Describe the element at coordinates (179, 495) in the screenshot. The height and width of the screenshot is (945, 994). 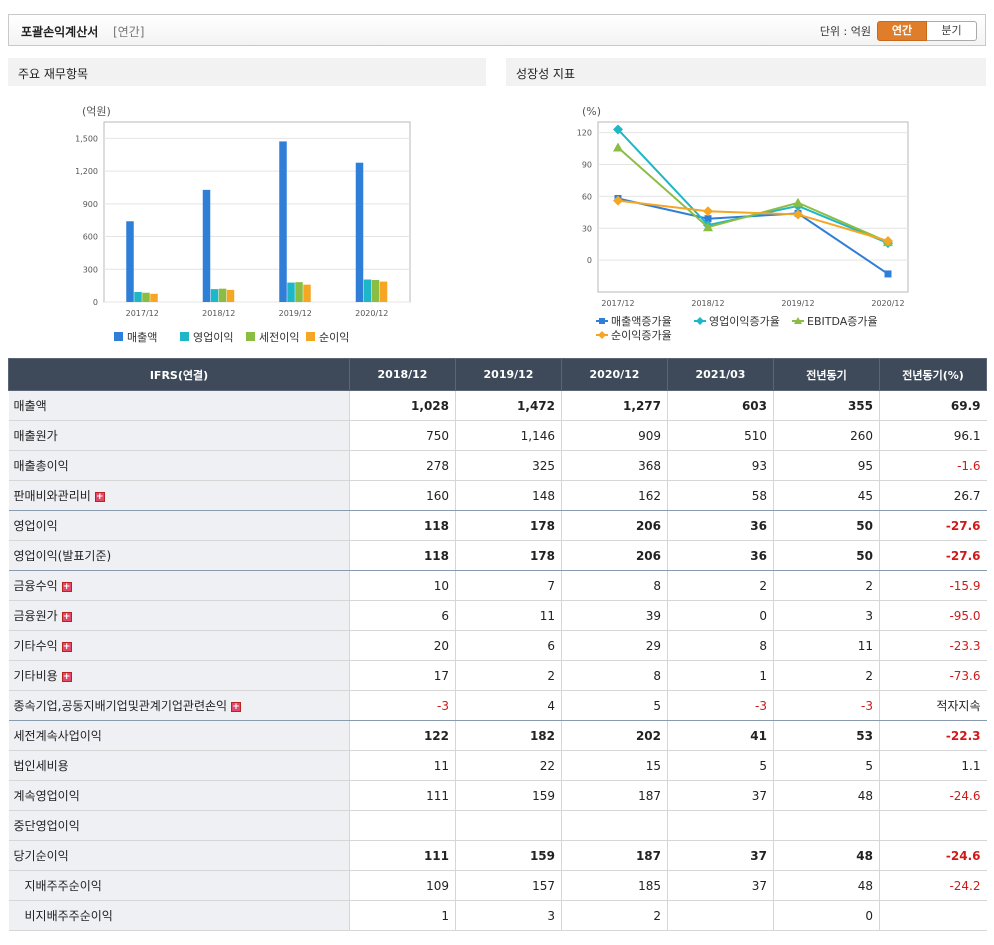
I see `row-label: 판매비와관리비 +` at that location.